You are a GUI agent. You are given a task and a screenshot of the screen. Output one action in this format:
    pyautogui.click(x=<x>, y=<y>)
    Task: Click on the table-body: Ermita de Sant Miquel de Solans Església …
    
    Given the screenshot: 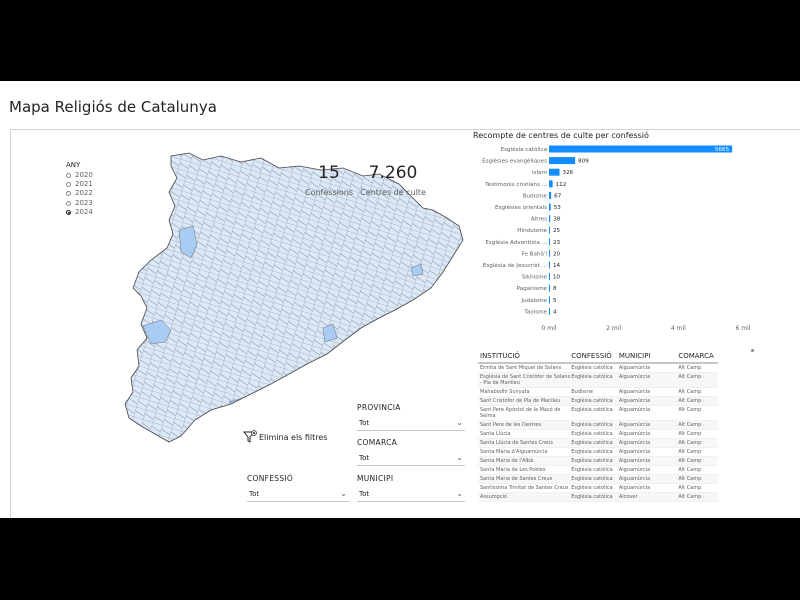 What is the action you would take?
    pyautogui.click(x=598, y=433)
    